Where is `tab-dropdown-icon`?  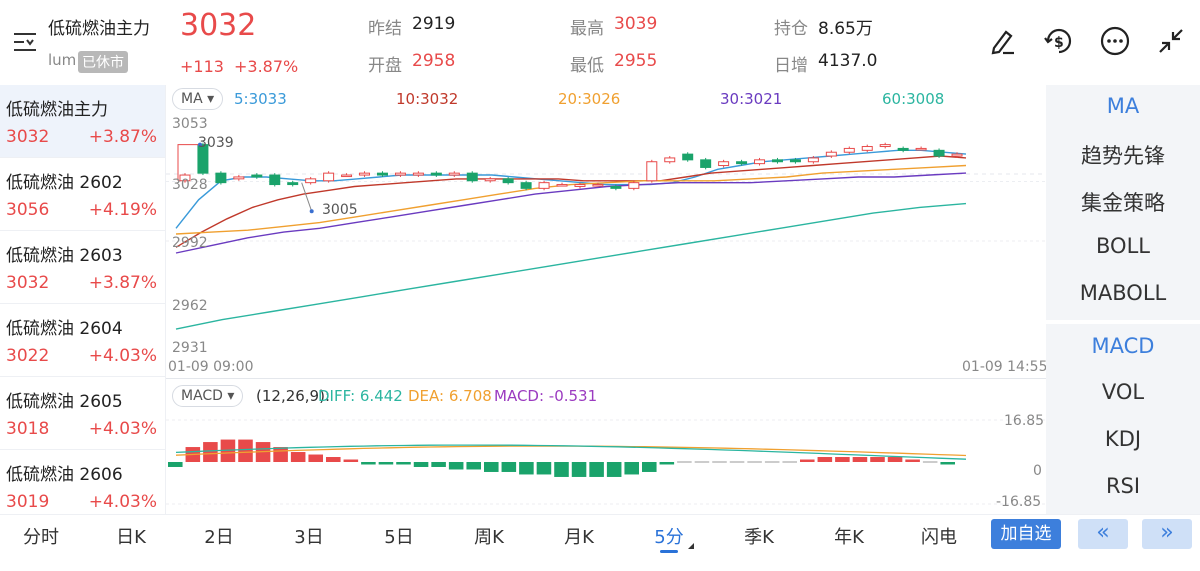
tab-dropdown-icon is located at coordinates (691, 546).